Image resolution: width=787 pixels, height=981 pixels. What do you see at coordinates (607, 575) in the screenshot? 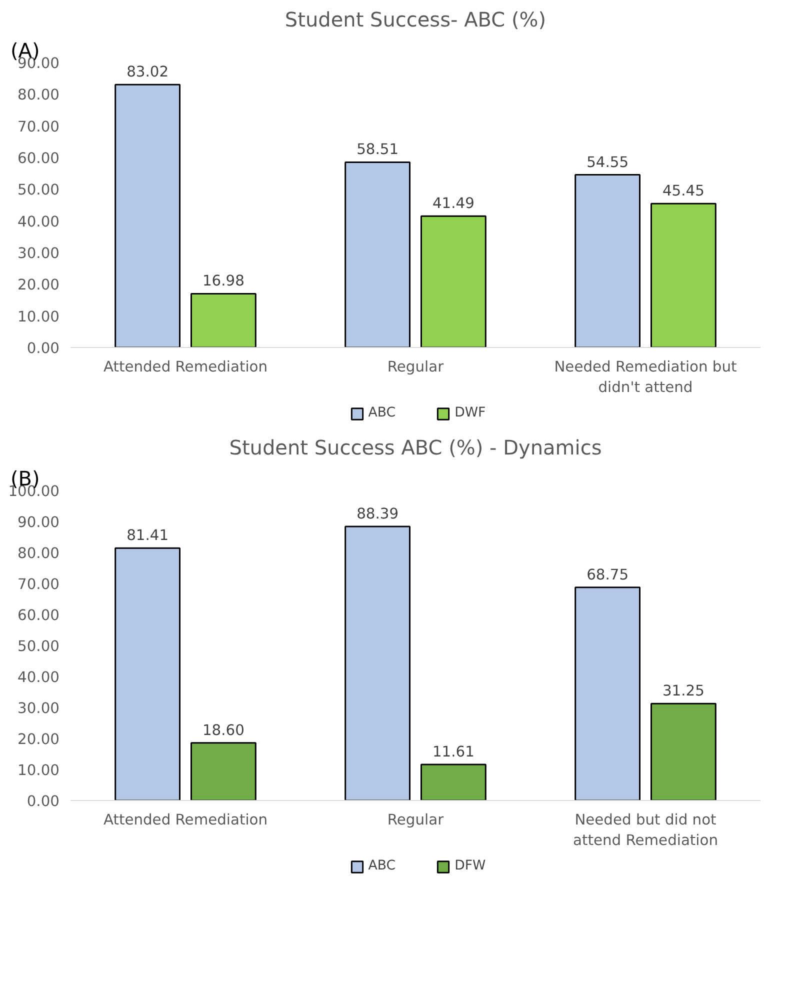
I see `data-label: 68.75` at bounding box center [607, 575].